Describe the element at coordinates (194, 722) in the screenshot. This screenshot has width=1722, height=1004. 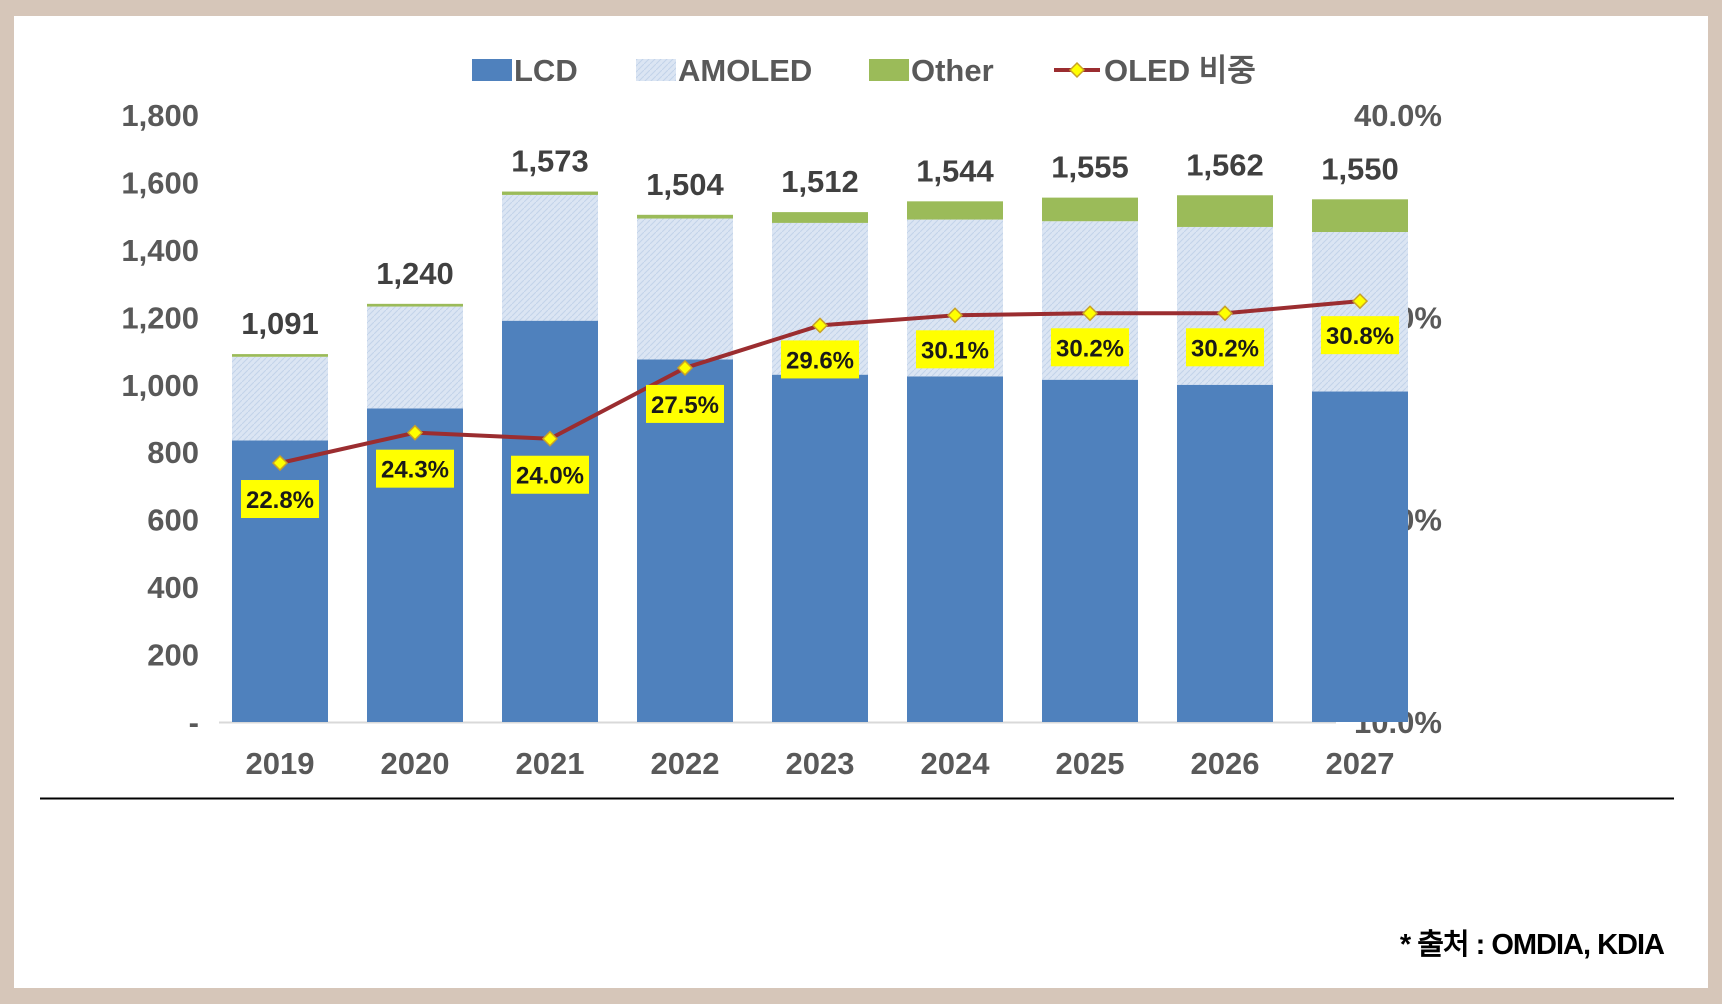
I see `y-left-tick-label: -` at that location.